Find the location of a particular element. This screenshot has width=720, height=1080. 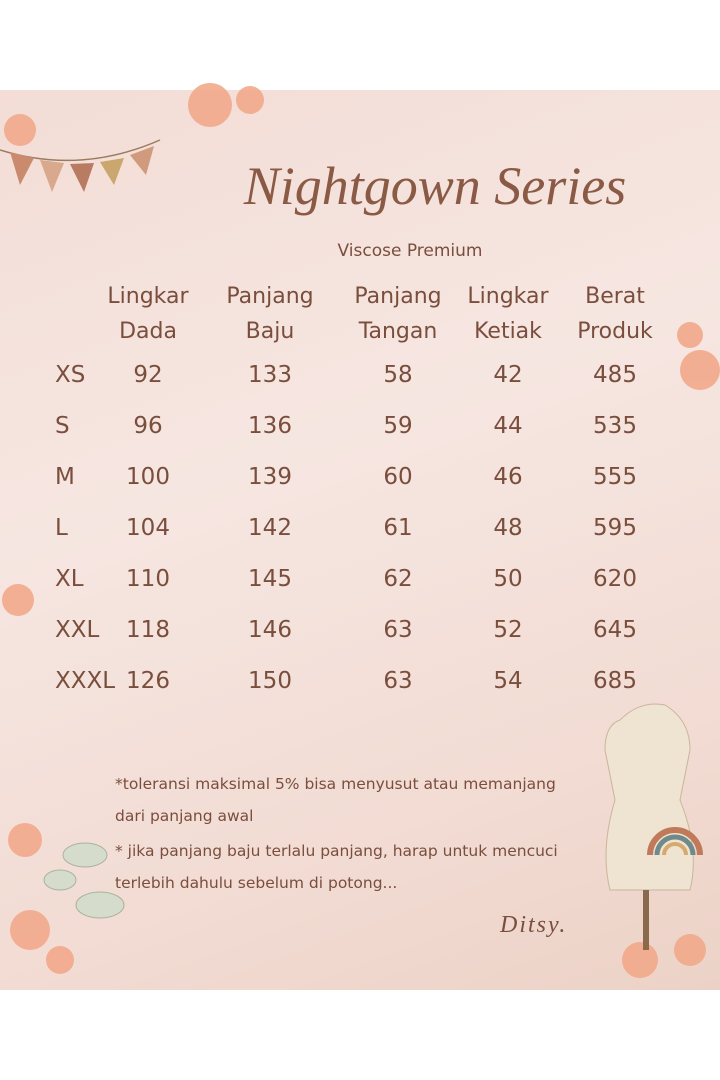

cell-value: 59 is located at coordinates (398, 426).